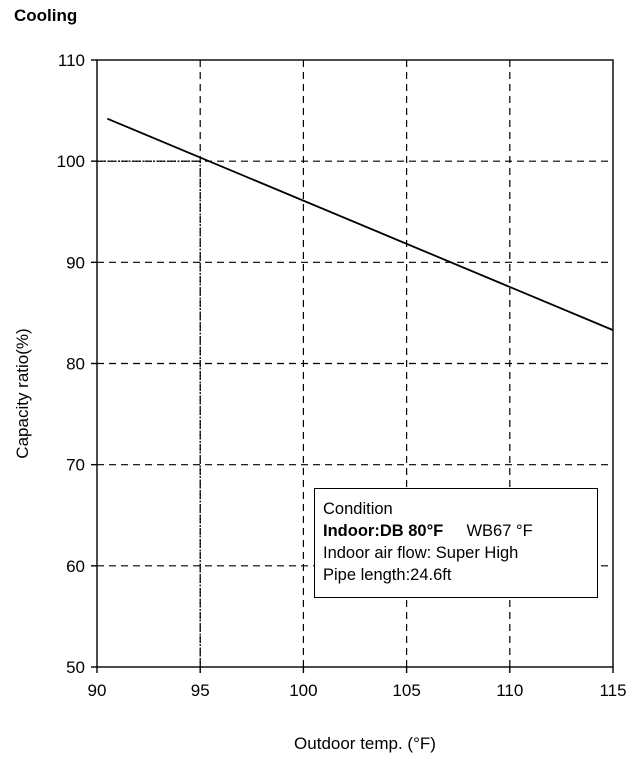  I want to click on y-tick-label: 70, so click(75, 465).